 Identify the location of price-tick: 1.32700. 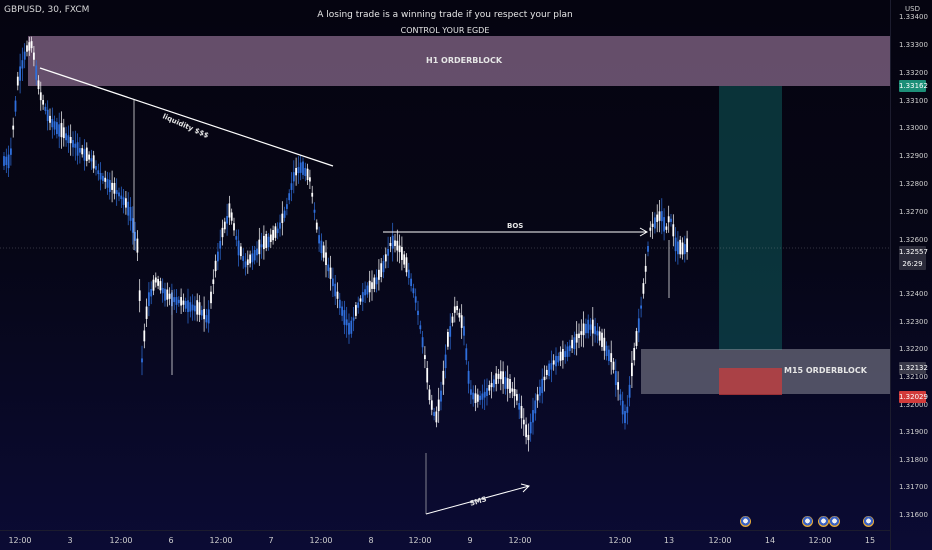
(913, 212).